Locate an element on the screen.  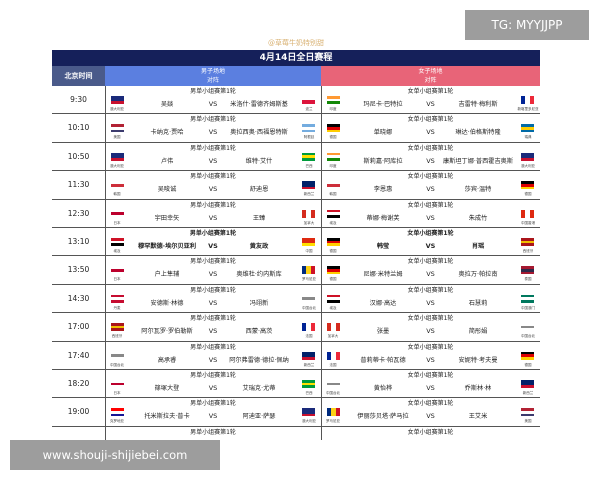
men-match: 男单小组赛第1轮 克罗地亚 托米斯拉夫·普卡 VS 阿迪亚·萨瑟 澳大利亚 is located at coordinates (213, 412).